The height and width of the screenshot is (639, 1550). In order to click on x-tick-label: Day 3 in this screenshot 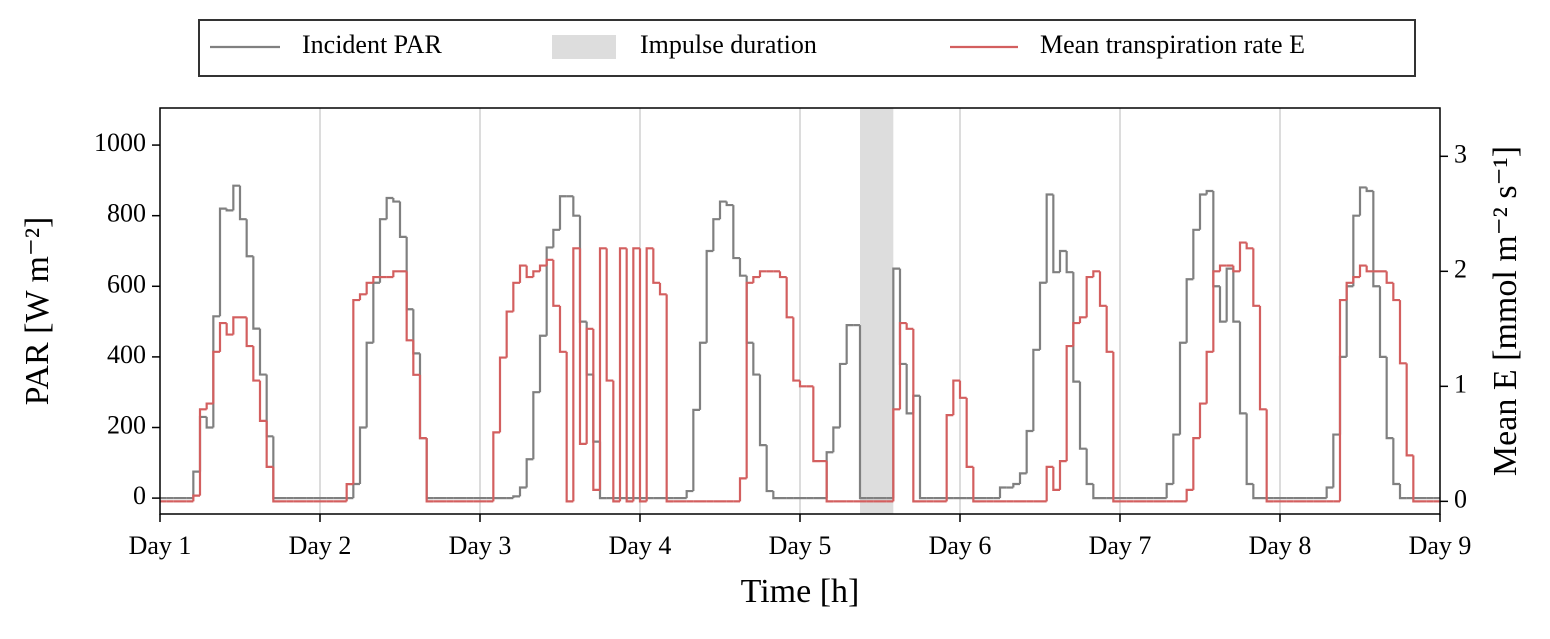, I will do `click(480, 545)`.